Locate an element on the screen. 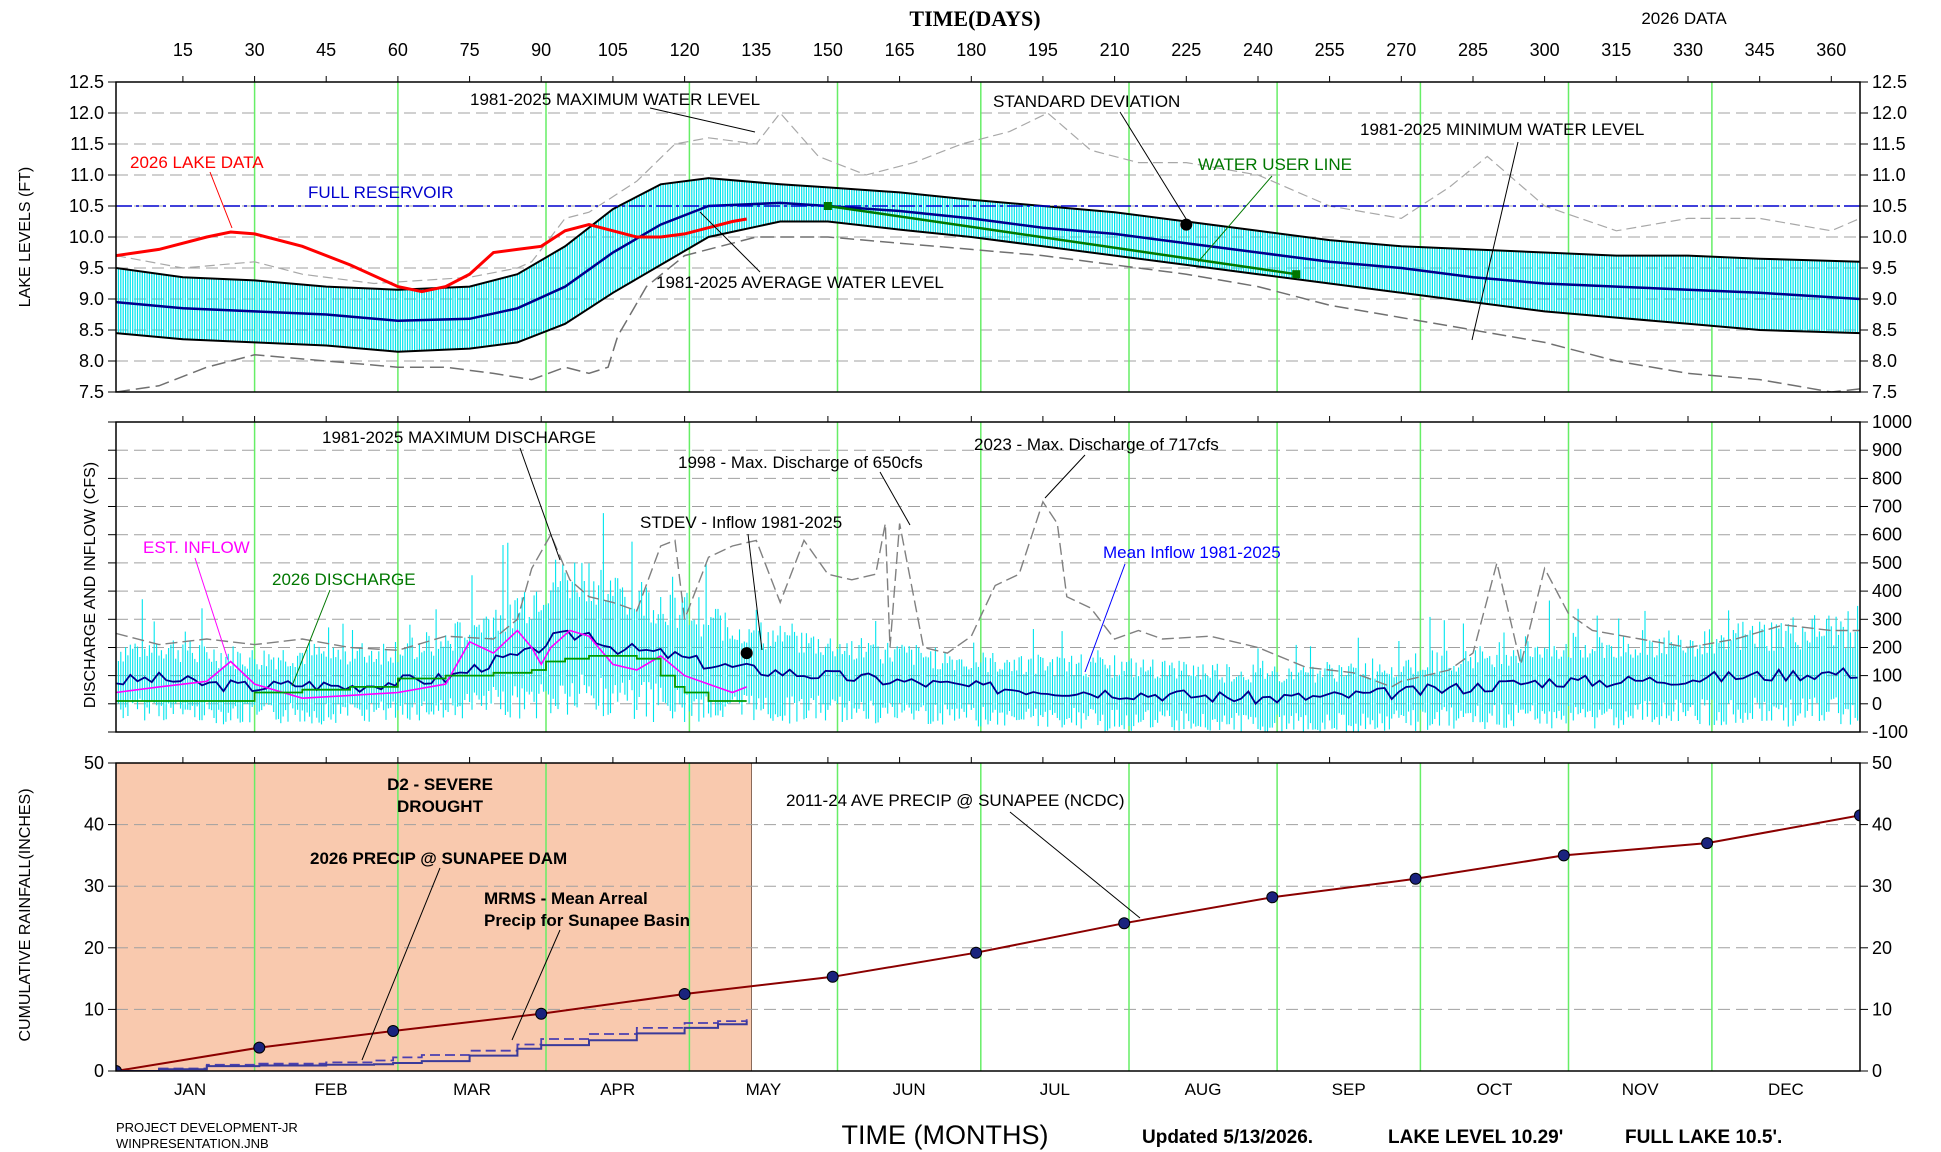  day-tick-285: 285 is located at coordinates (1473, 50).